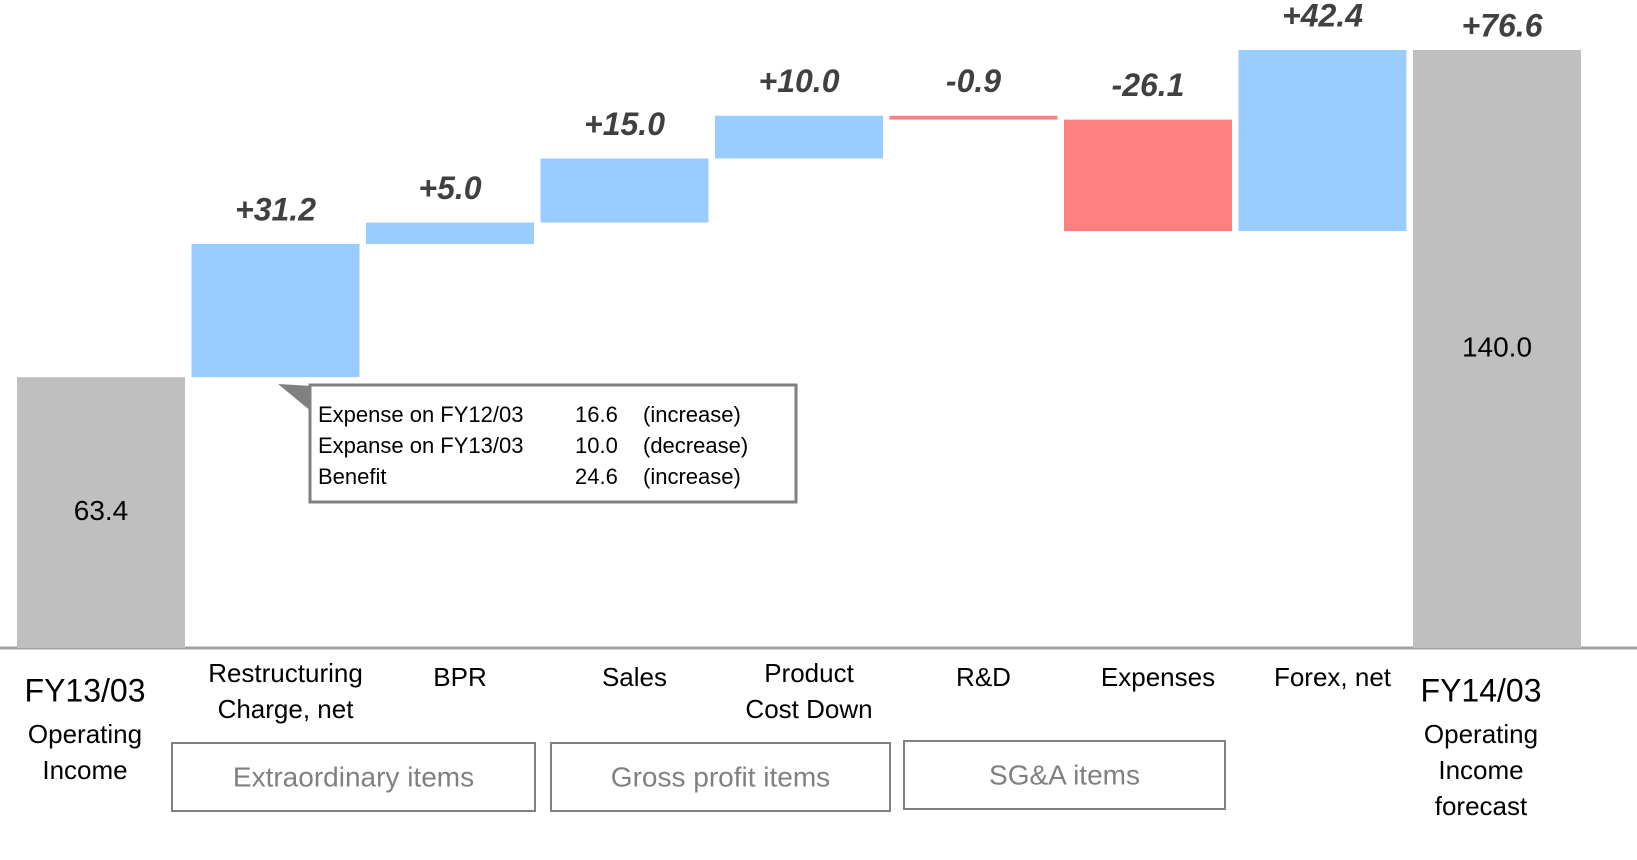 The height and width of the screenshot is (860, 1637). Describe the element at coordinates (1333, 677) in the screenshot. I see `category-label: Forex, net` at that location.